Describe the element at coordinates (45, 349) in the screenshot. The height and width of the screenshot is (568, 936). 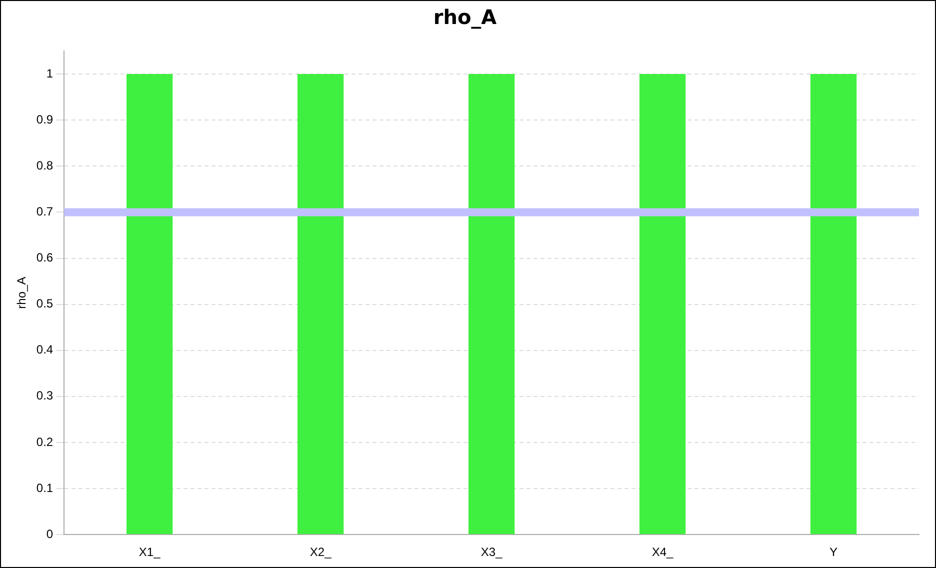
I see `y-tick-label: 0.4` at that location.